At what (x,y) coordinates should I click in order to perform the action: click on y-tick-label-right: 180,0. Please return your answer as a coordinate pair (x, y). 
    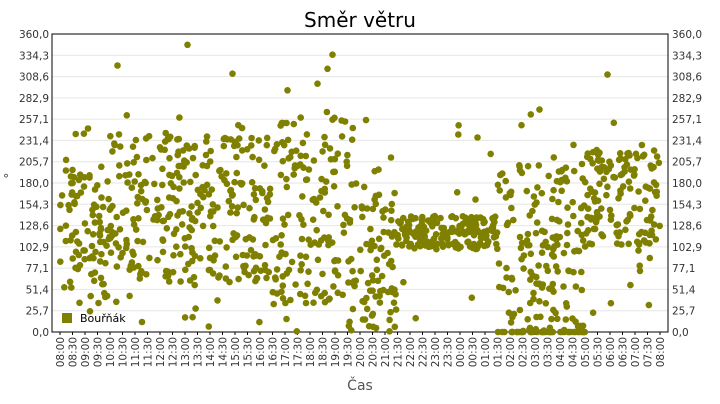
    Looking at the image, I should click on (687, 184).